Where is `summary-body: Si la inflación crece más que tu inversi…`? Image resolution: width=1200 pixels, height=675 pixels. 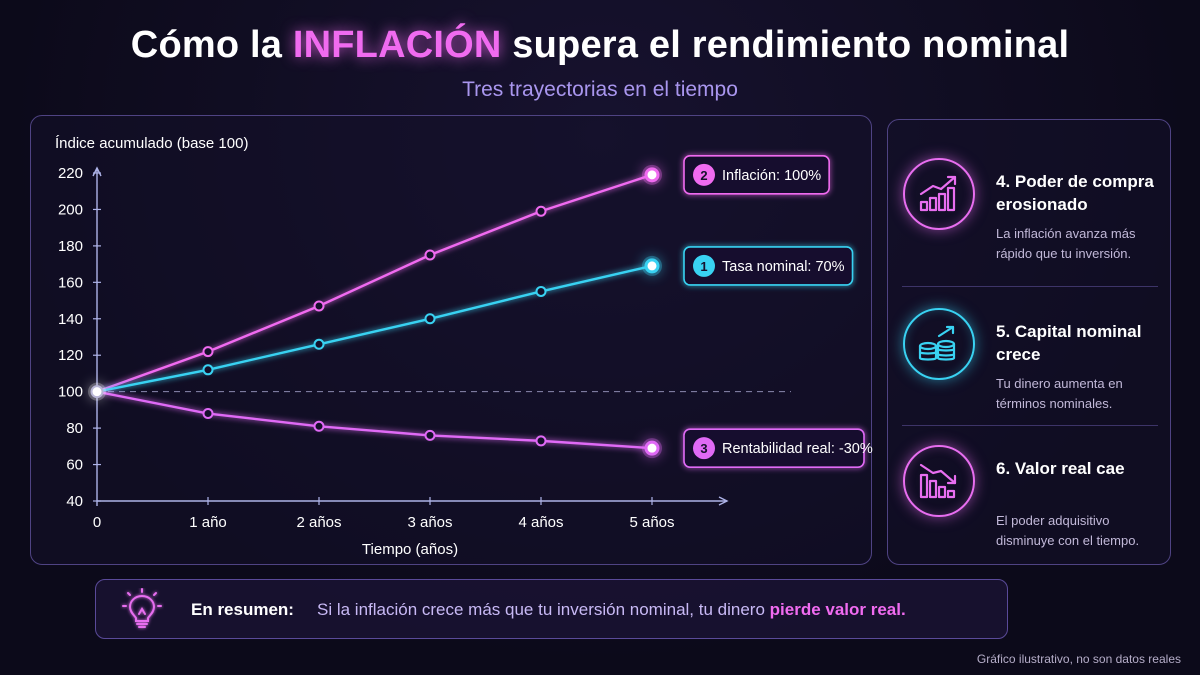
summary-body: Si la inflación crece más que tu inversi… is located at coordinates (541, 609).